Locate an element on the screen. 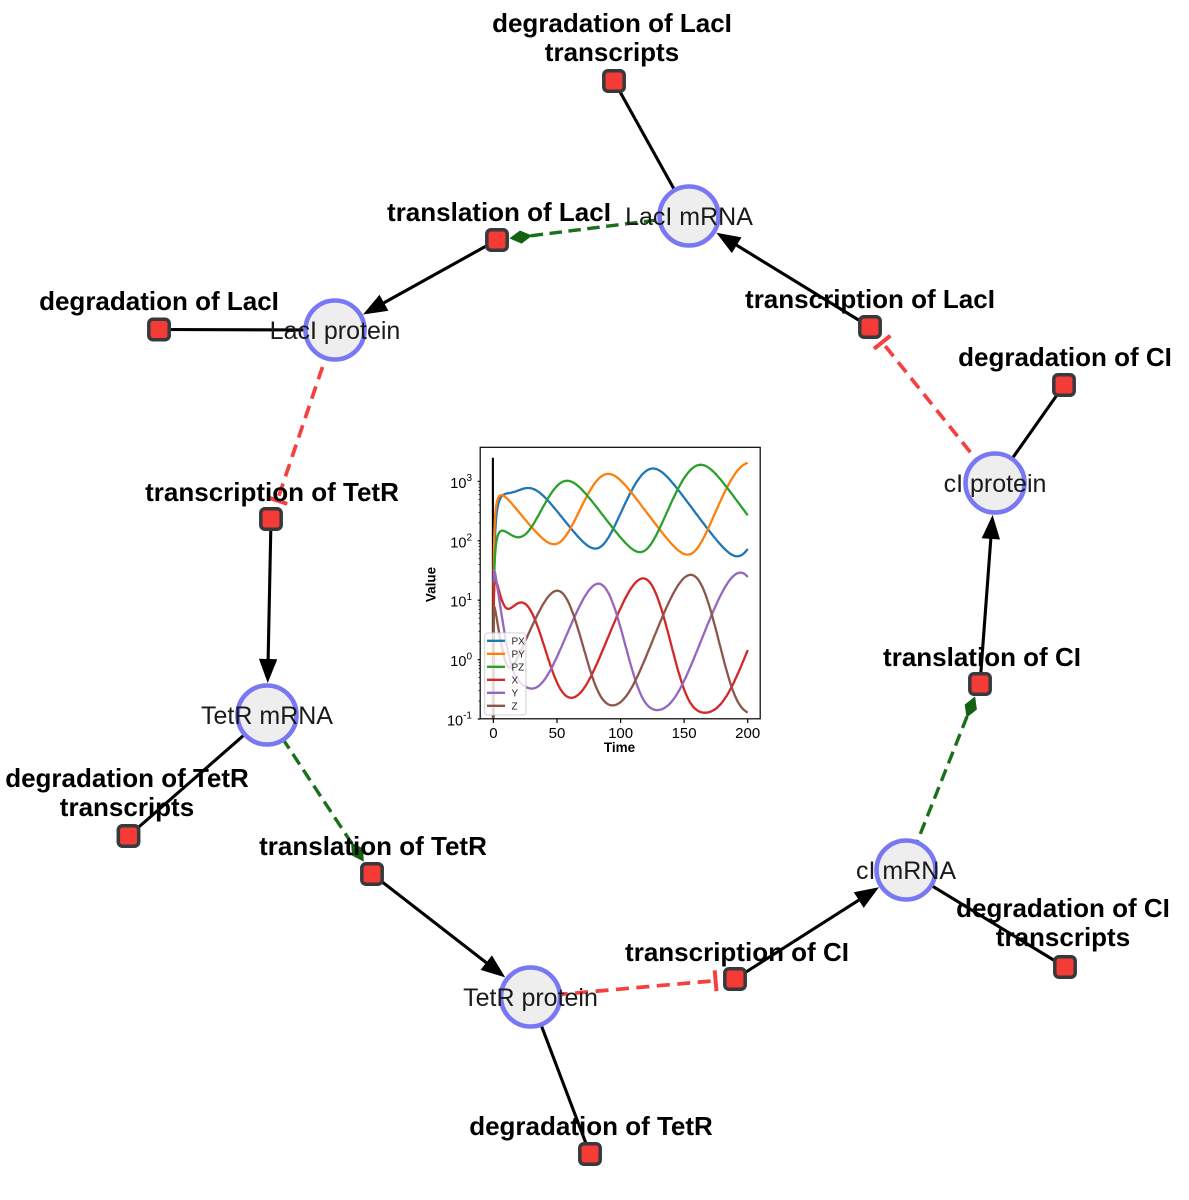 Image resolution: width=1189 pixels, height=1200 pixels. svg-text: 101 is located at coordinates (461, 601).